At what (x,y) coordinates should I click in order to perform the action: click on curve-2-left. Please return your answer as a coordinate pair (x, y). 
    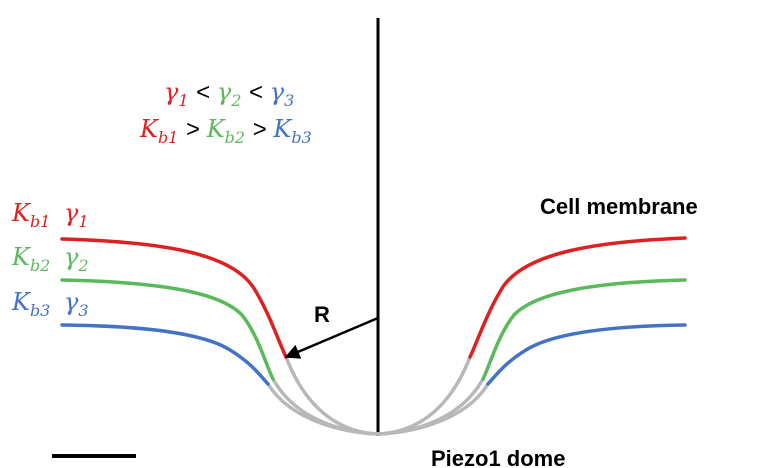
    Looking at the image, I should click on (167, 329).